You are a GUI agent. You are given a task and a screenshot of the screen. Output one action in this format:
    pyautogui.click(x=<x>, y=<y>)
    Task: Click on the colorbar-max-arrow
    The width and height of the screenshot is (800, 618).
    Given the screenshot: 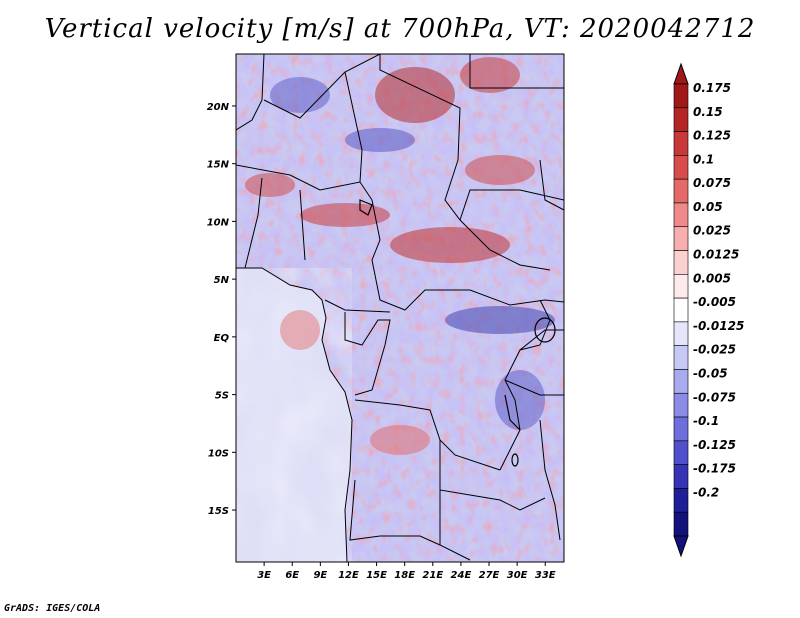 What is the action you would take?
    pyautogui.click(x=681, y=73)
    